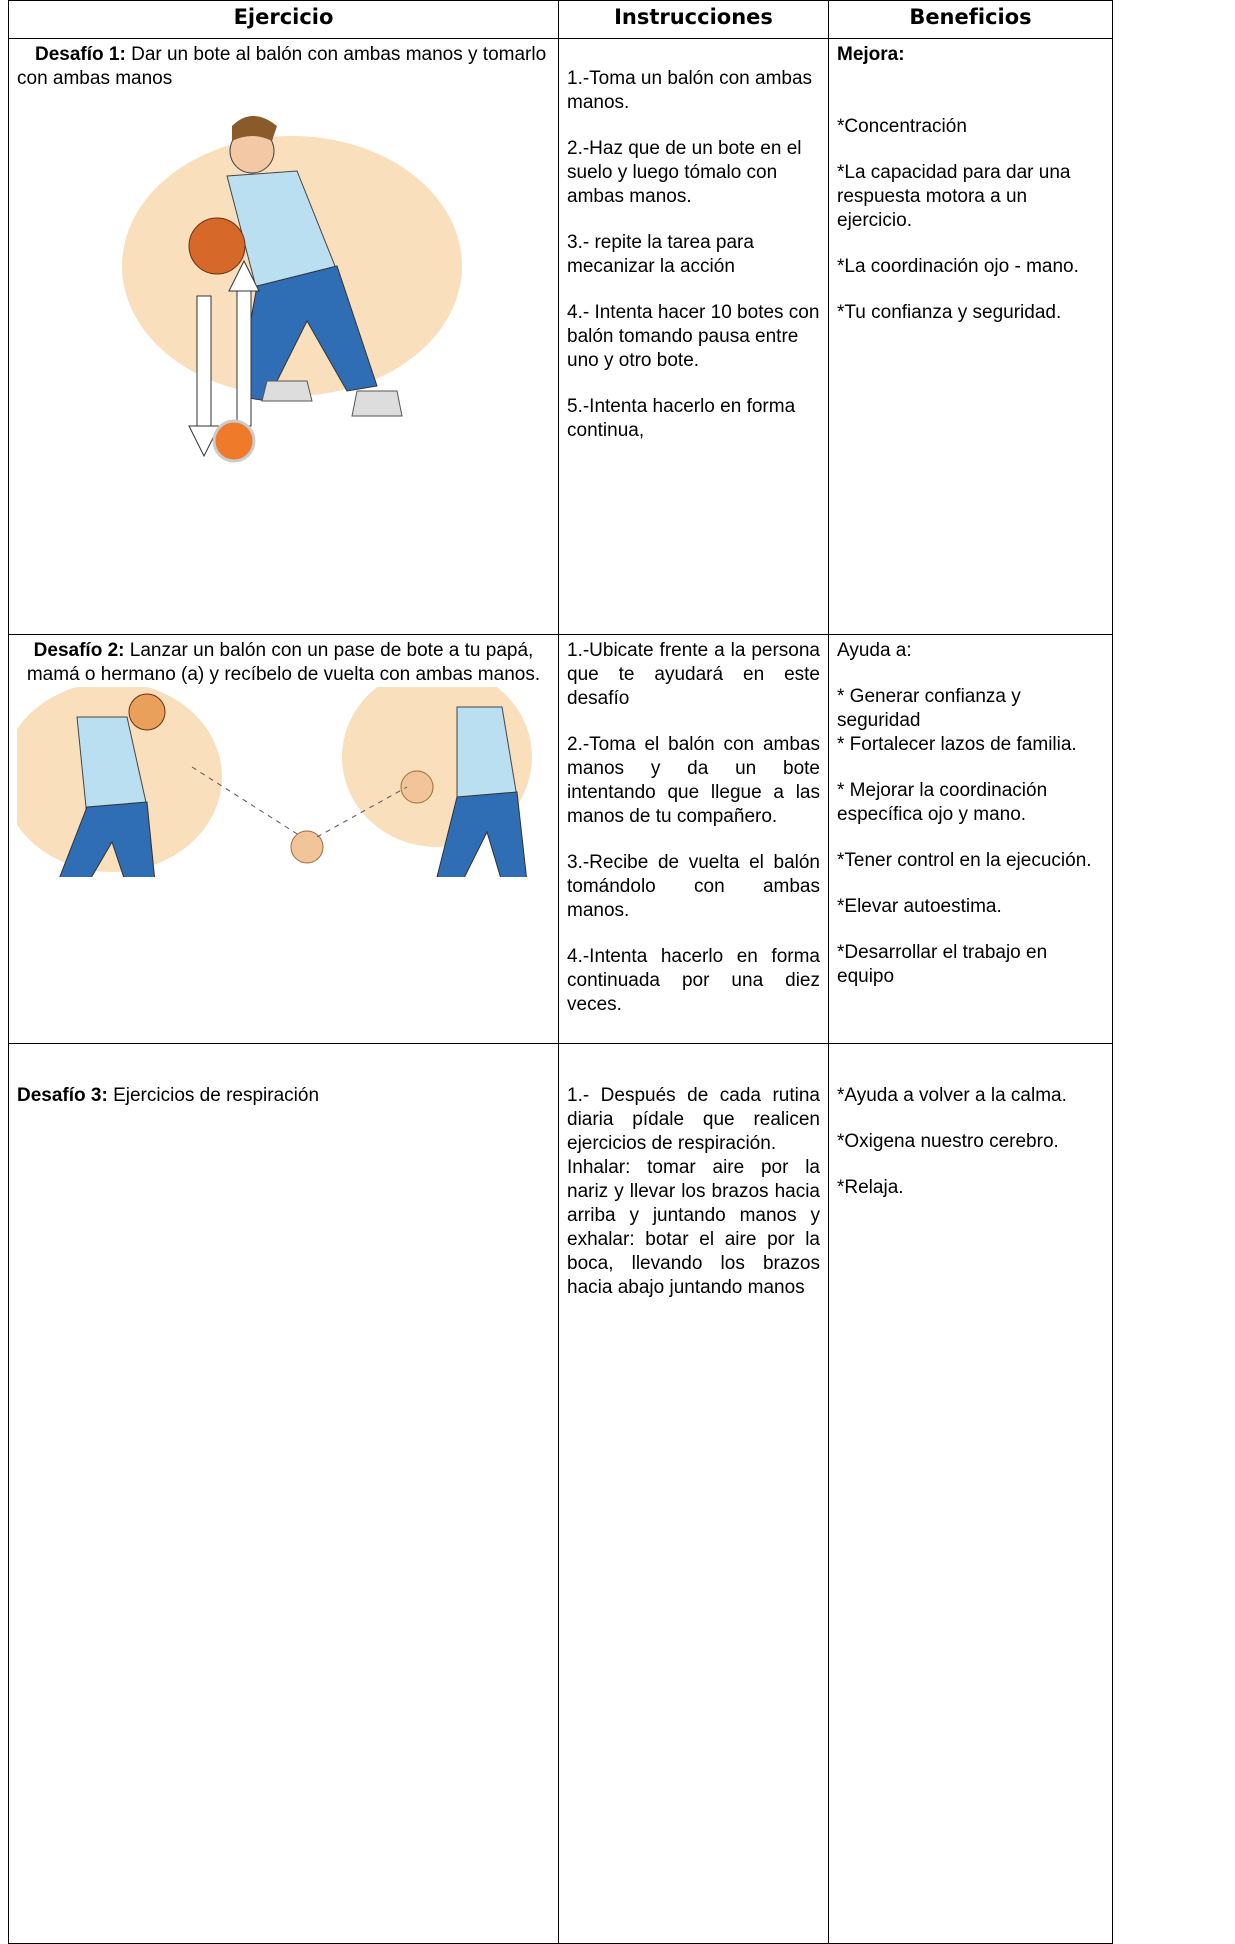 The height and width of the screenshot is (1944, 1235). What do you see at coordinates (957, 744) in the screenshot?
I see `benefit: * Fortalecer lazos de familia.` at bounding box center [957, 744].